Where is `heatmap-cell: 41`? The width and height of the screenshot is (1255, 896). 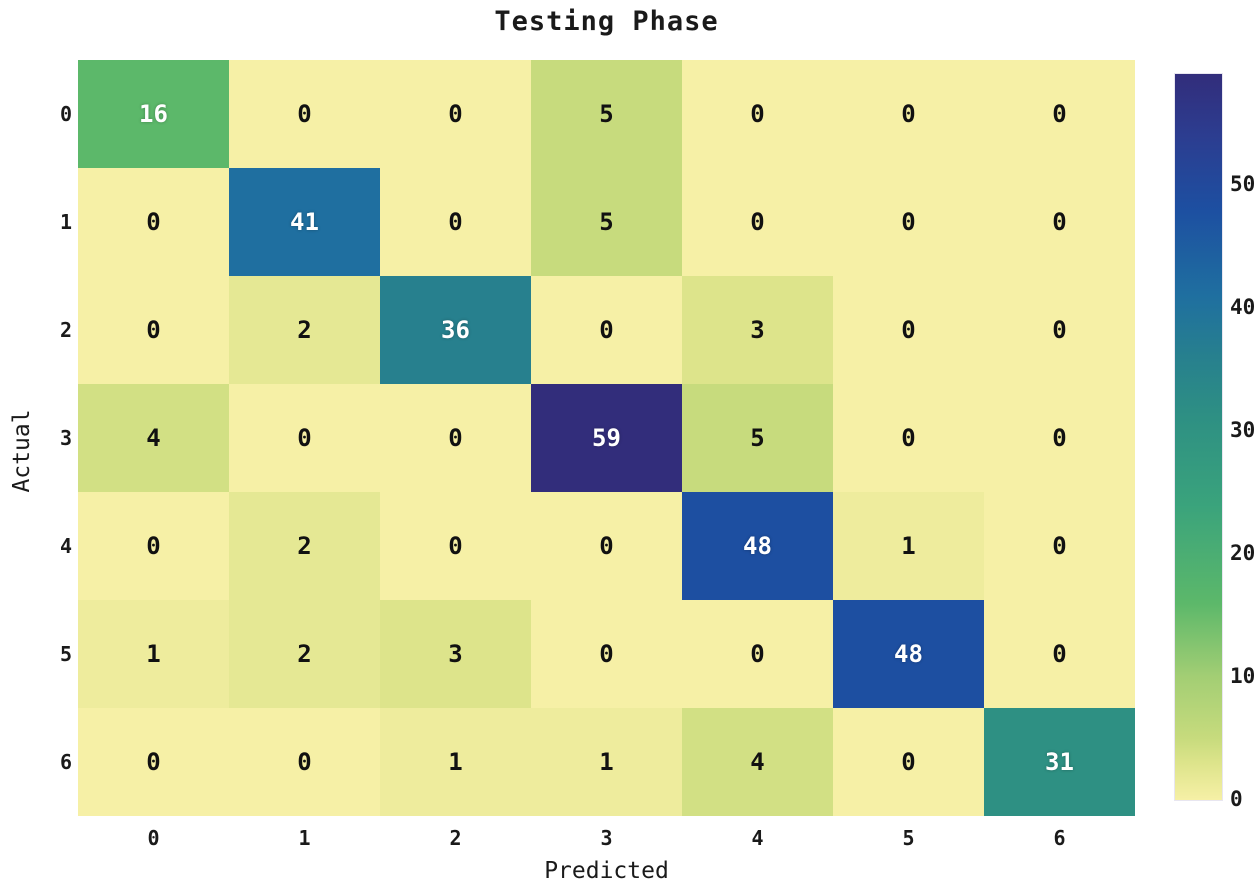 heatmap-cell: 41 is located at coordinates (304, 222).